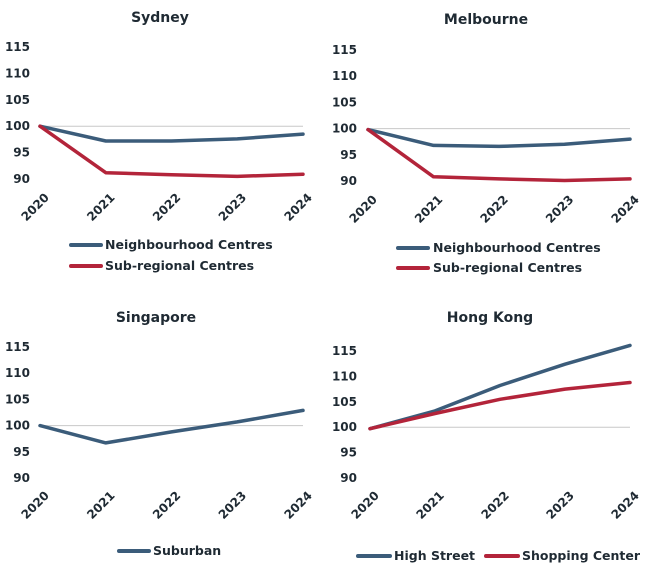 This screenshot has width=649, height=572. Describe the element at coordinates (490, 318) in the screenshot. I see `chart-title: Hong Kong` at that location.